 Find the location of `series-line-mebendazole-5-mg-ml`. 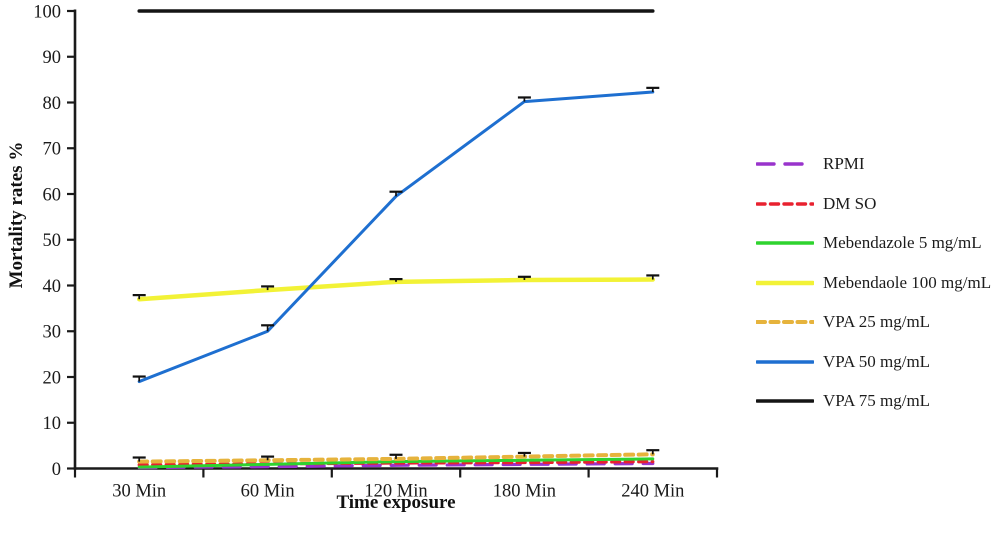

series-line-mebendazole-5-mg-ml is located at coordinates (396, 463).